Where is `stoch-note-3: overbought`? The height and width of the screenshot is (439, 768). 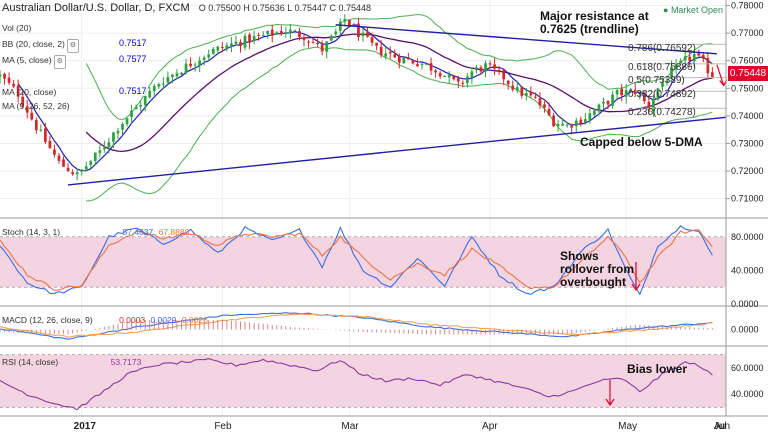 stoch-note-3: overbought is located at coordinates (593, 282).